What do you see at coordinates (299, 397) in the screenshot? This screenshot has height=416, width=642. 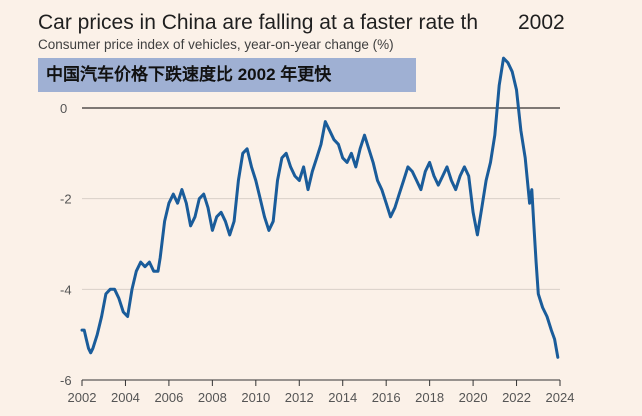 I see `x-tick-label: 2012` at bounding box center [299, 397].